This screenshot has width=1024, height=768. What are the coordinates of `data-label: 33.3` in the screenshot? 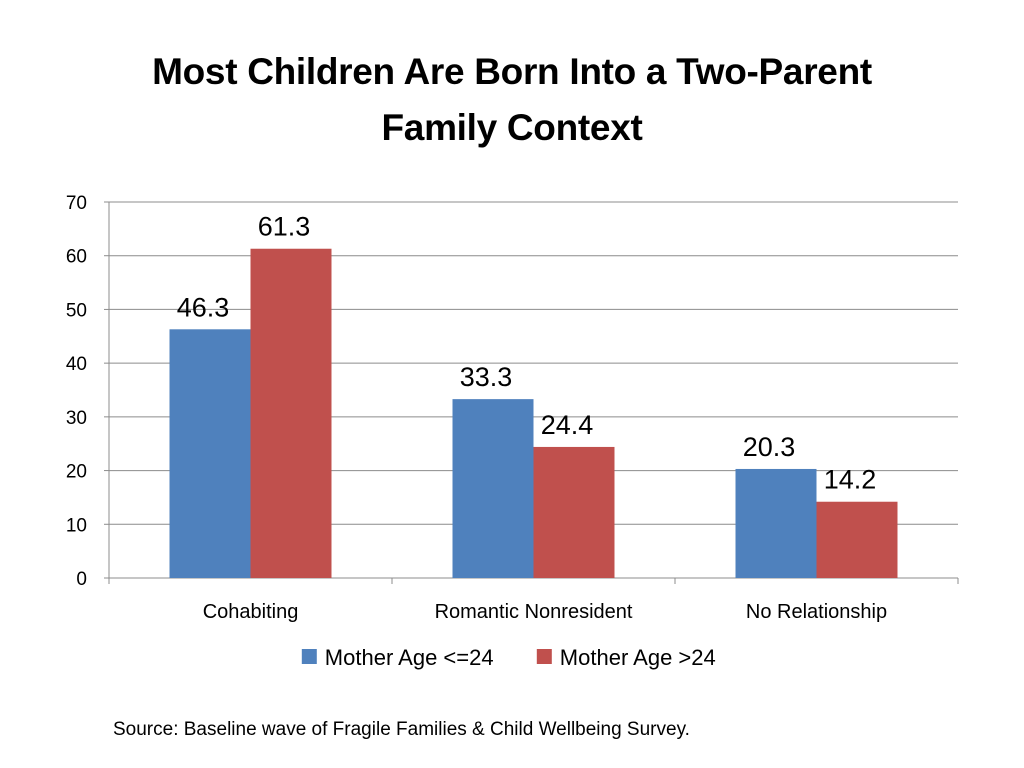 It's located at (486, 377).